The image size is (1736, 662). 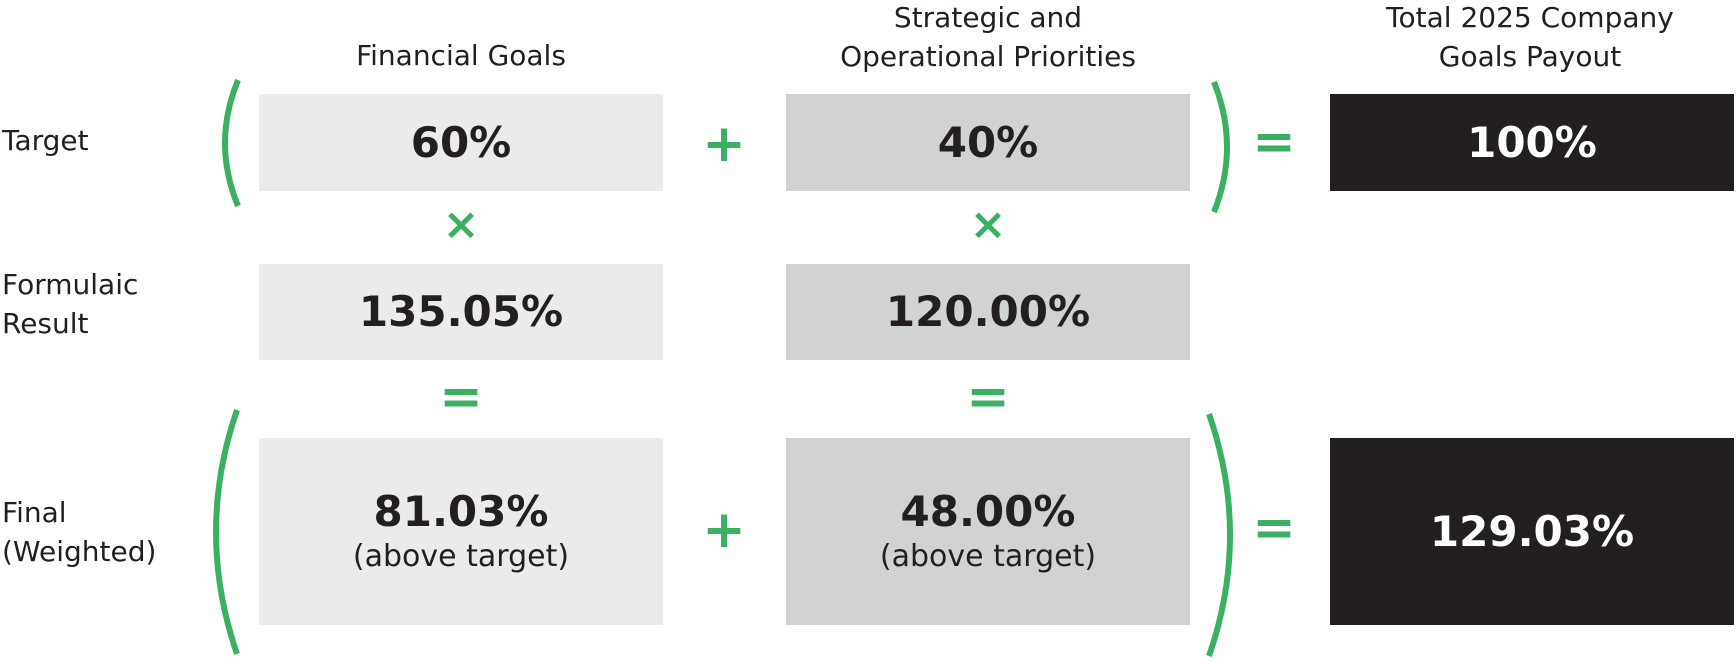 I want to click on header-strategic-operational: Strategic and Operational Priorities, so click(x=988, y=37).